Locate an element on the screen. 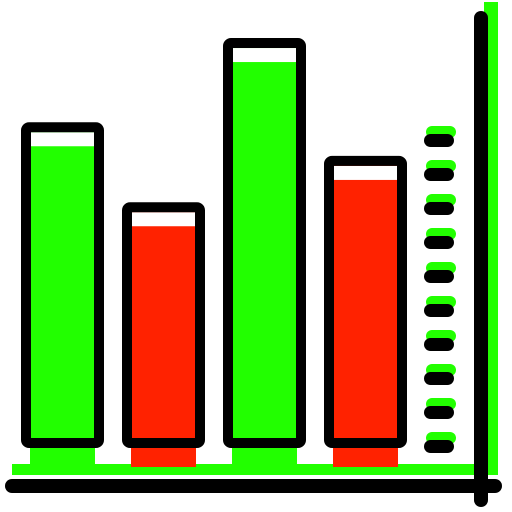 Image resolution: width=512 pixels, height=512 pixels. bar-1-outline is located at coordinates (62, 285).